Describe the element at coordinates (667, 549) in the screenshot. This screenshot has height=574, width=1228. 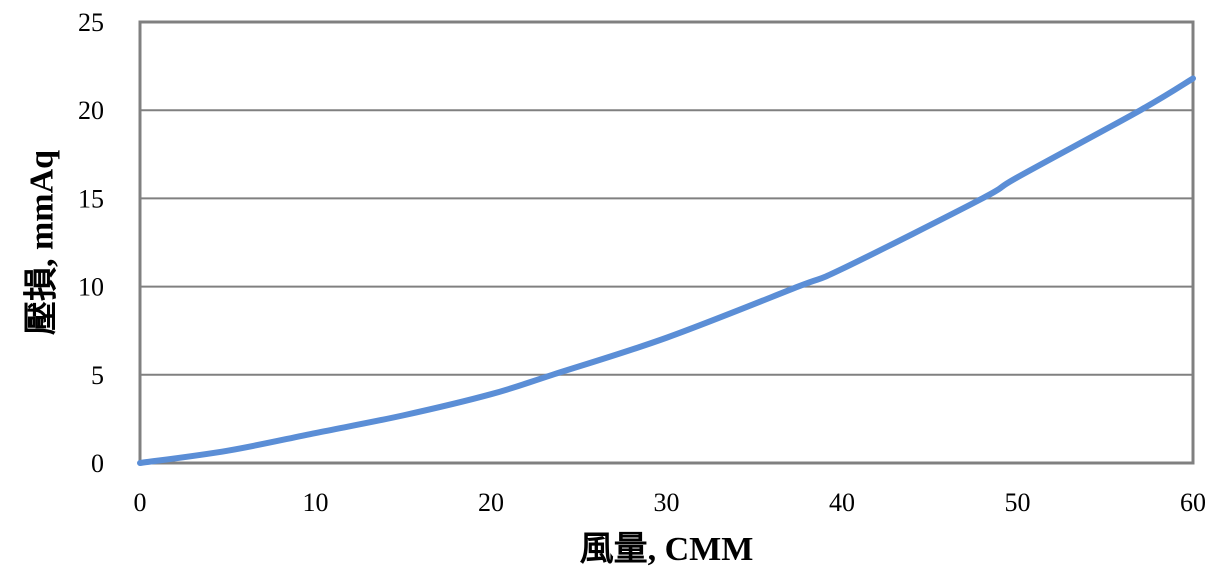
I see `x-axis-title: 風量, CMM` at that location.